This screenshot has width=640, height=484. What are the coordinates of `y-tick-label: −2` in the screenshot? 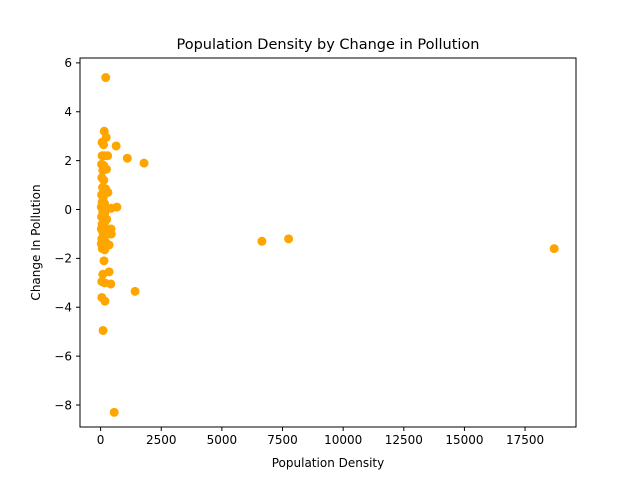 It's located at (63, 259).